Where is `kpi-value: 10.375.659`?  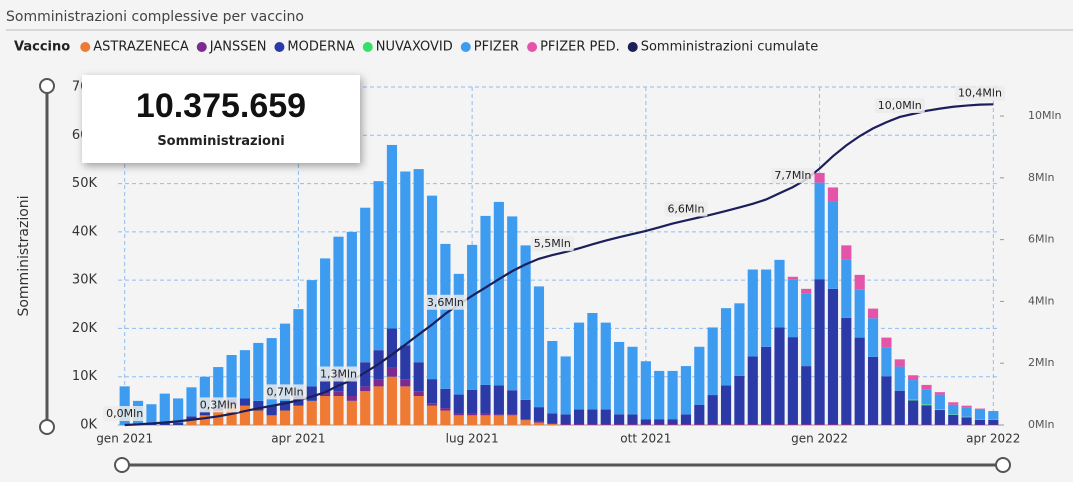 kpi-value: 10.375.659 is located at coordinates (221, 106).